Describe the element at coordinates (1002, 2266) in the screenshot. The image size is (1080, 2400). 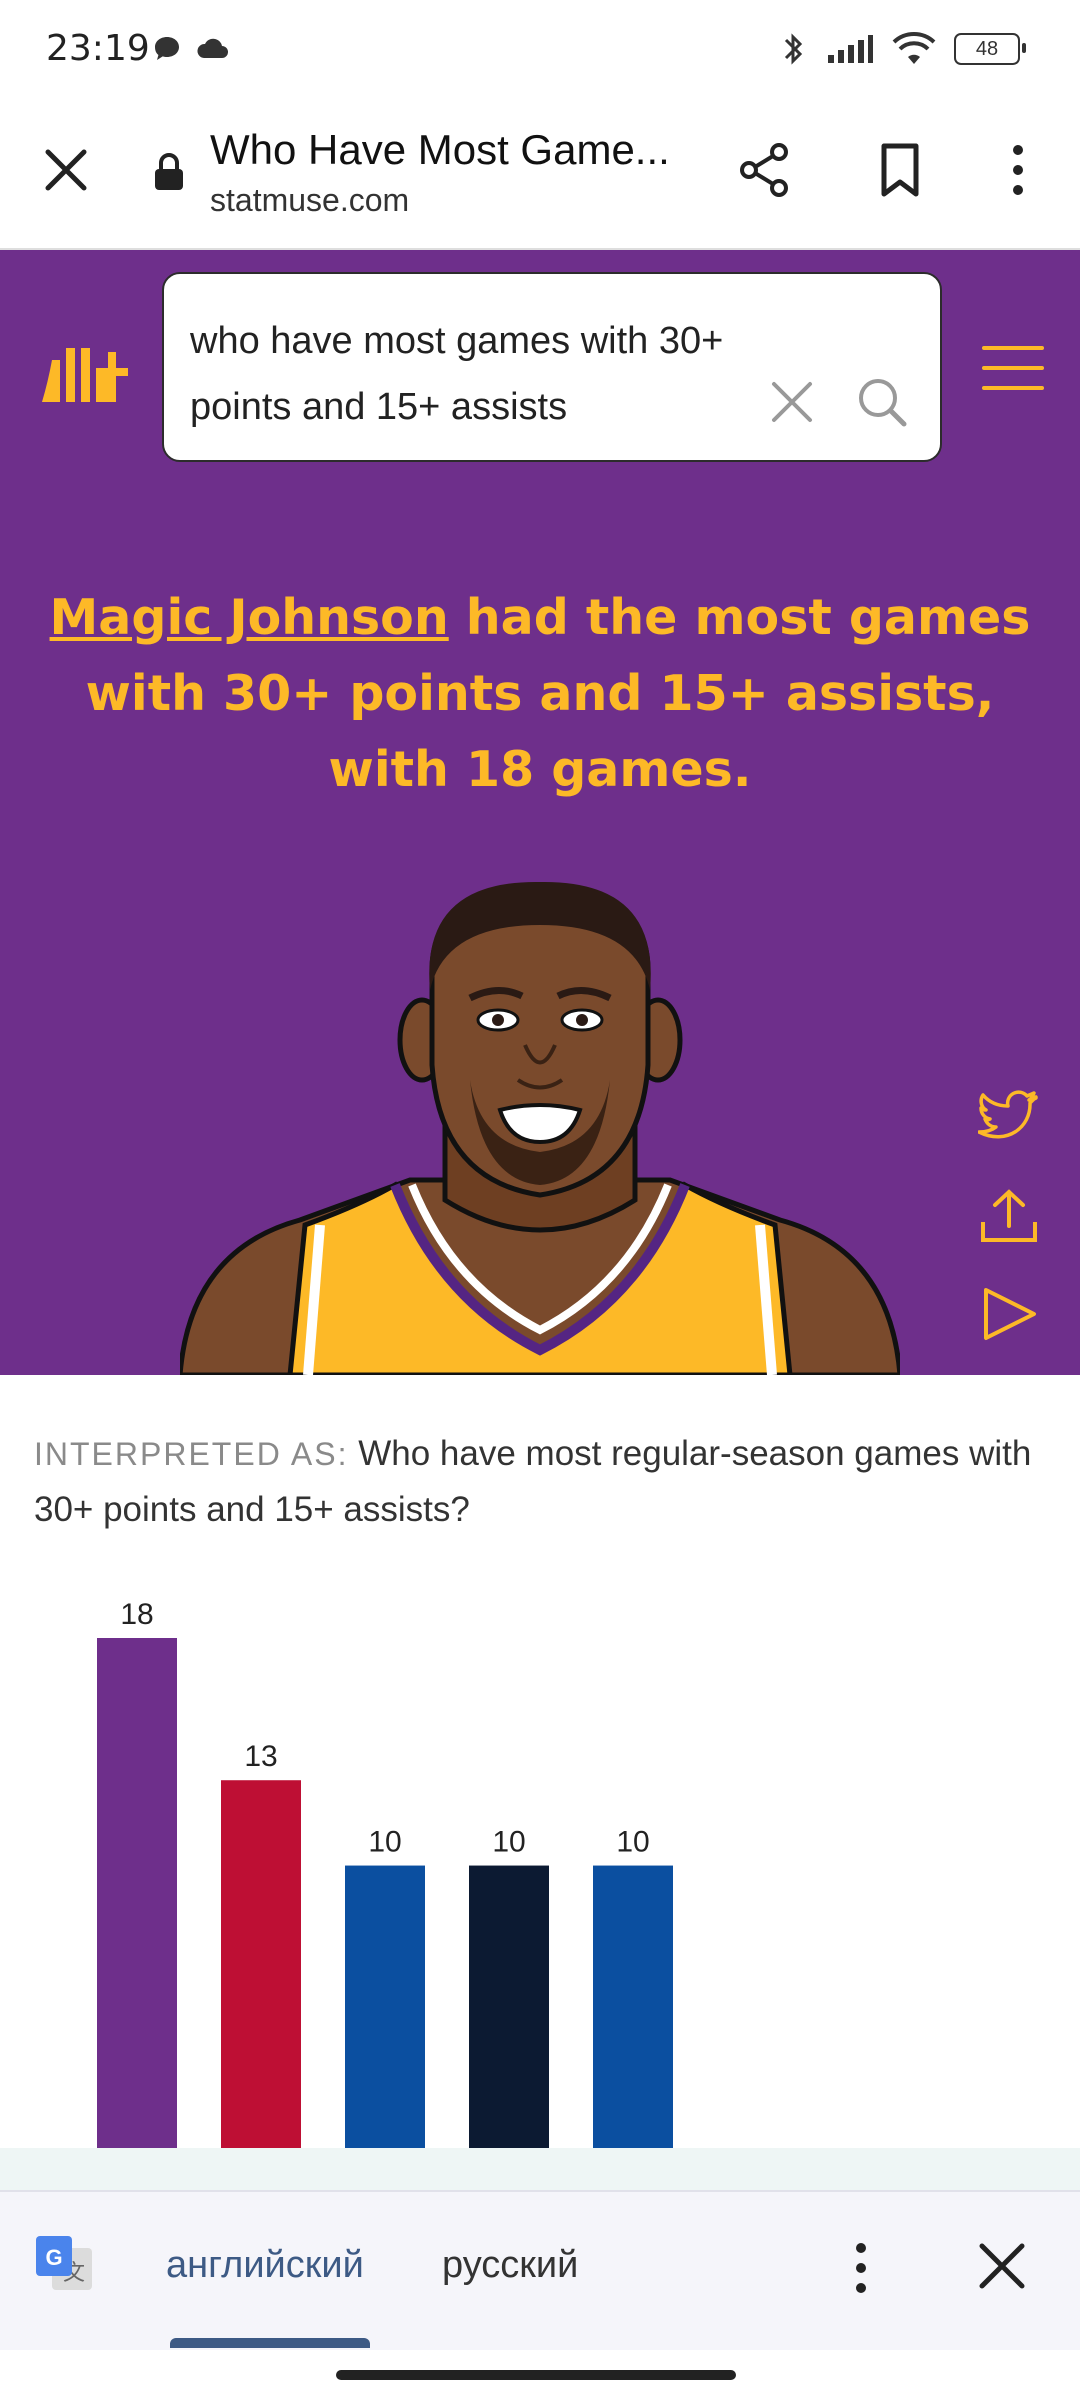
I see `translate-close-icon` at that location.